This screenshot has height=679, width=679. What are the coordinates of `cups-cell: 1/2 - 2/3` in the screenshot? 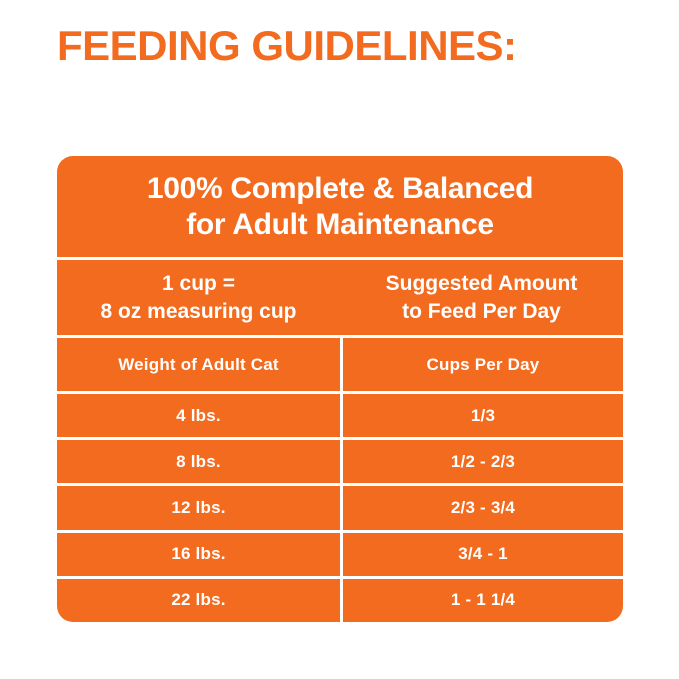 It's located at (481, 462).